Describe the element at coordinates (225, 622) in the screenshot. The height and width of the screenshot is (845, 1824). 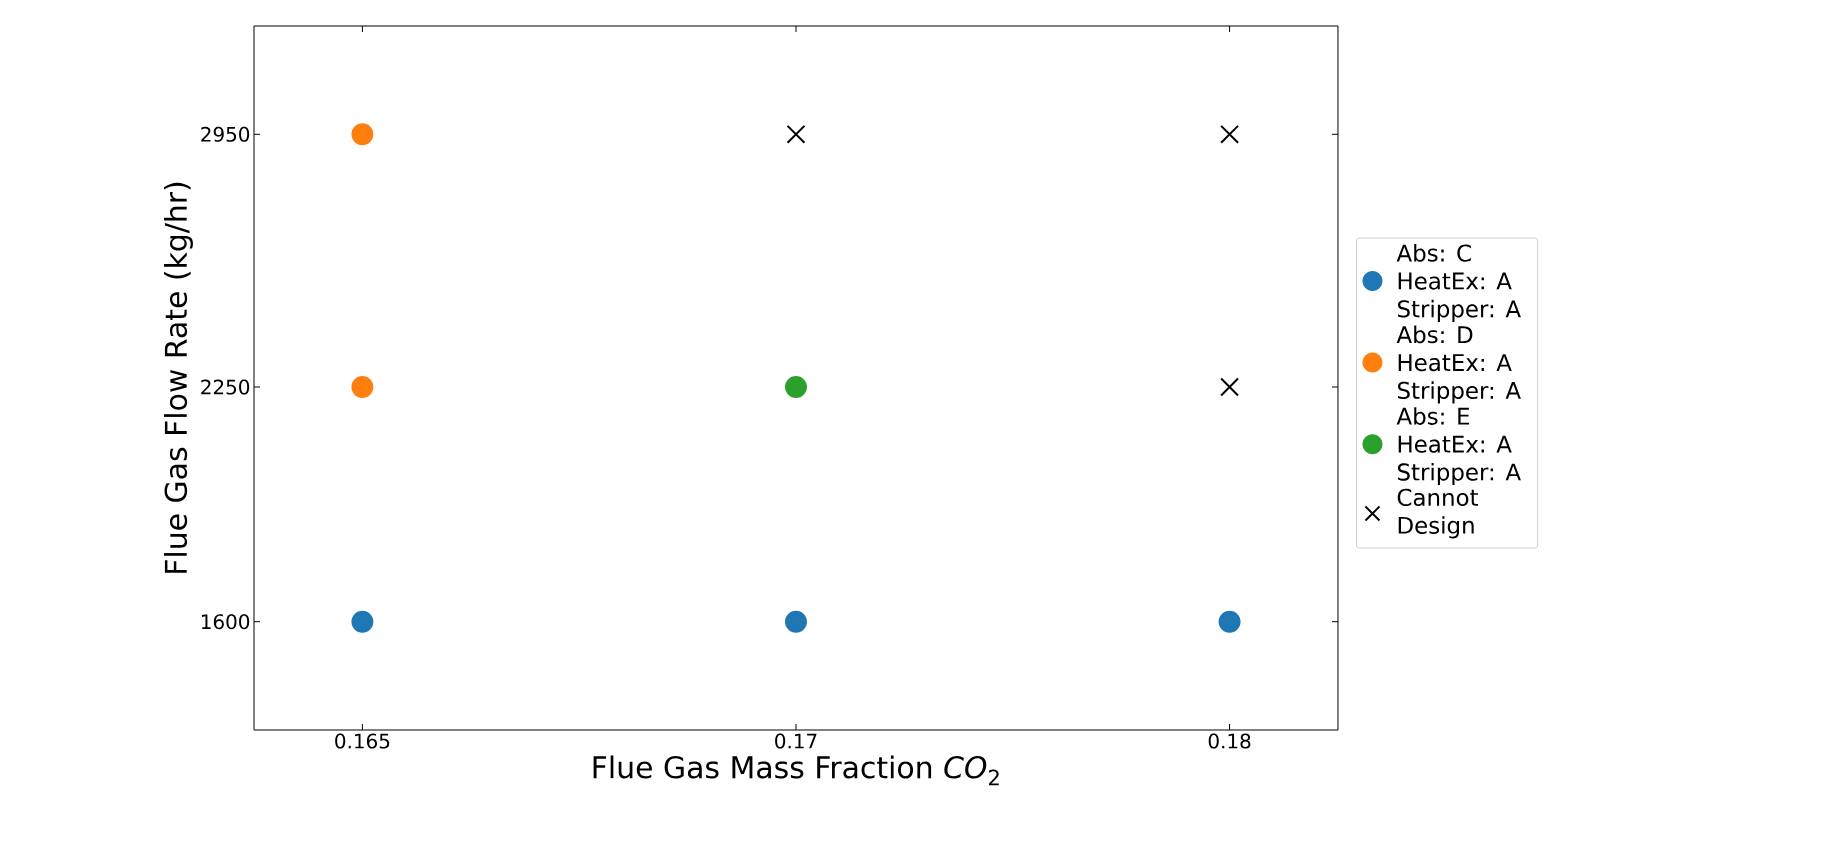
I see `y-tick-label: 1600` at that location.